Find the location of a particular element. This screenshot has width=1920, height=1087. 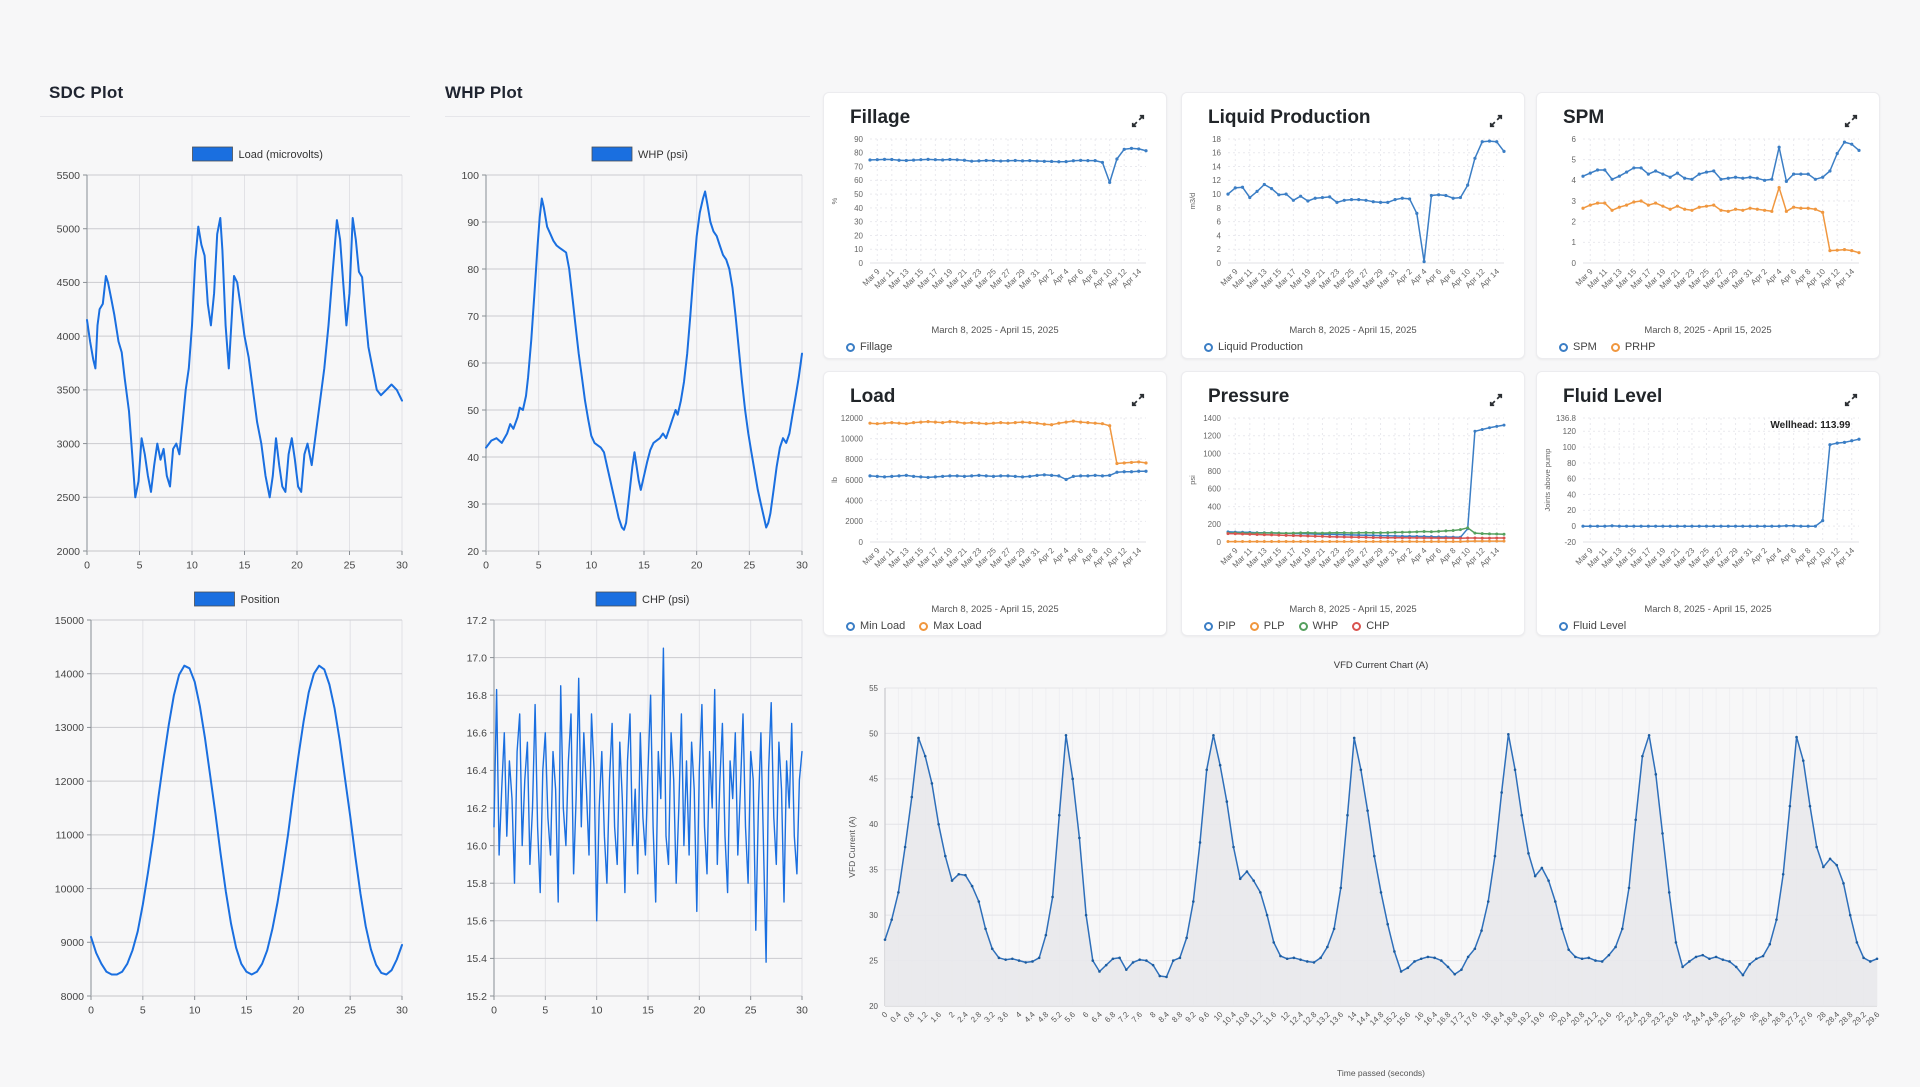

svg-text: 60 is located at coordinates (1571, 479).